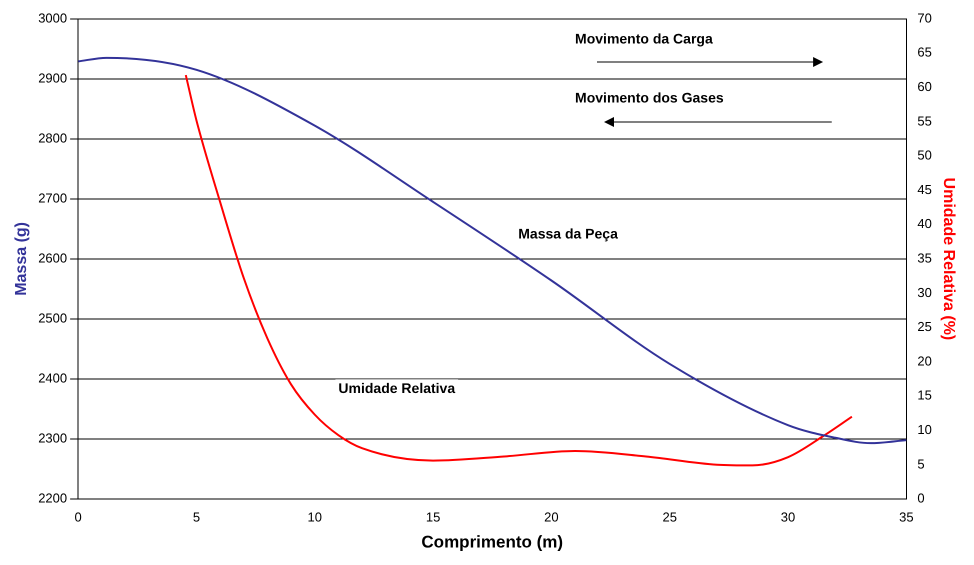 This screenshot has width=974, height=565. What do you see at coordinates (649, 98) in the screenshot?
I see `annotation: Movimento dos Gases` at bounding box center [649, 98].